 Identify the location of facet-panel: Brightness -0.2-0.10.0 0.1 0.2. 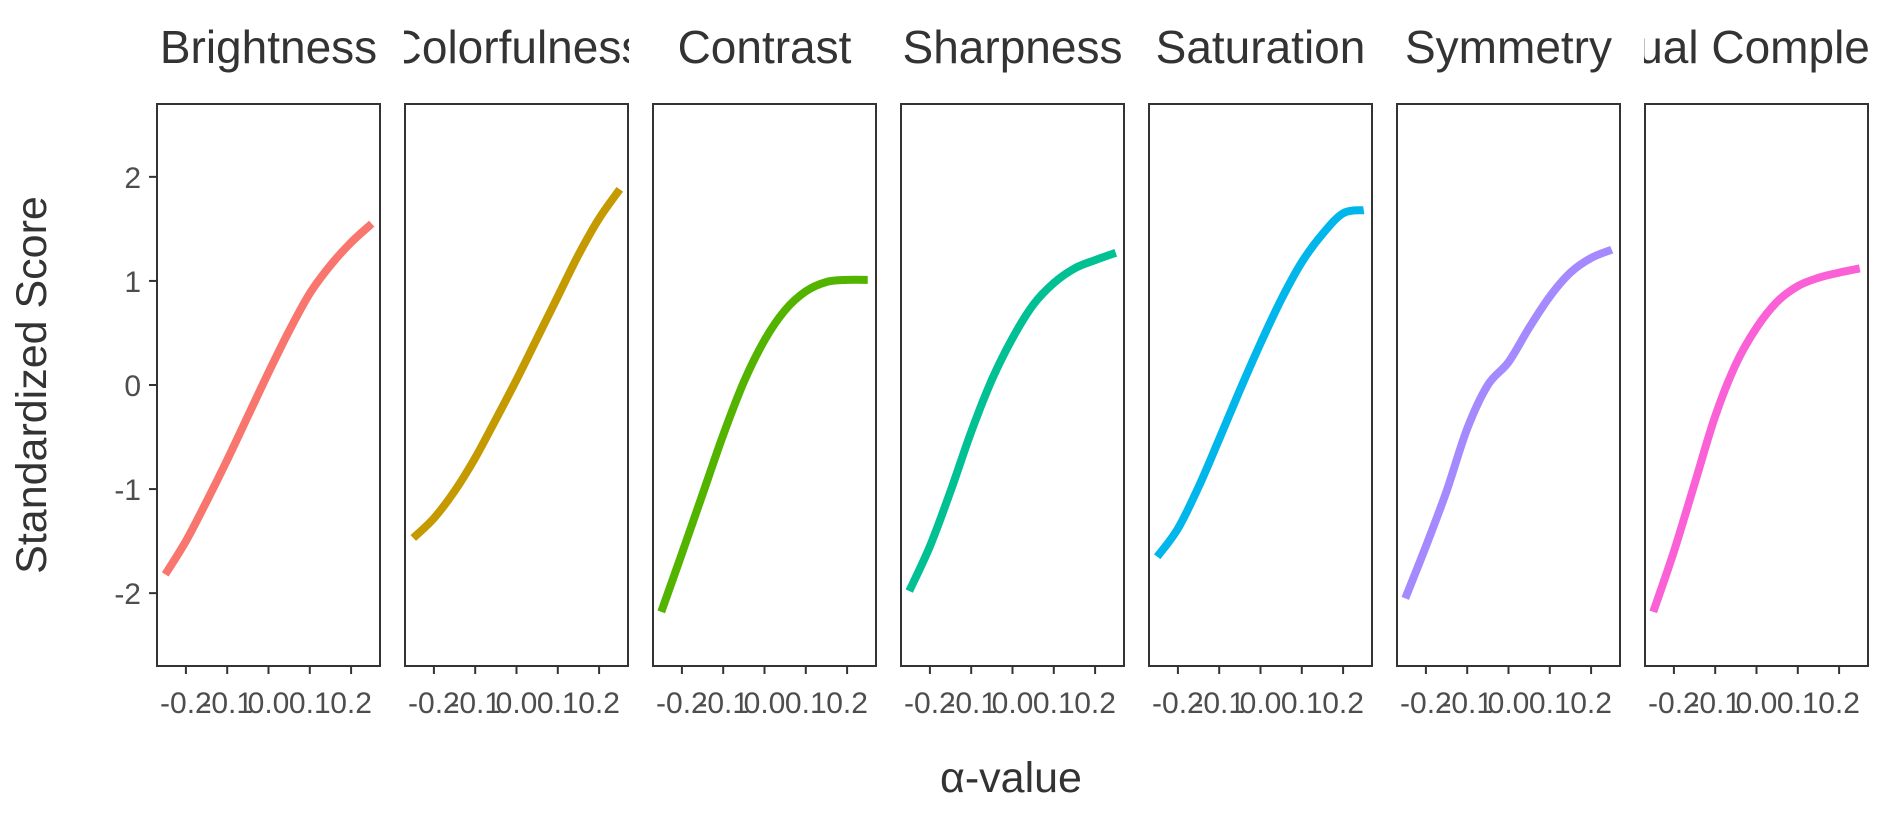
(268, 370).